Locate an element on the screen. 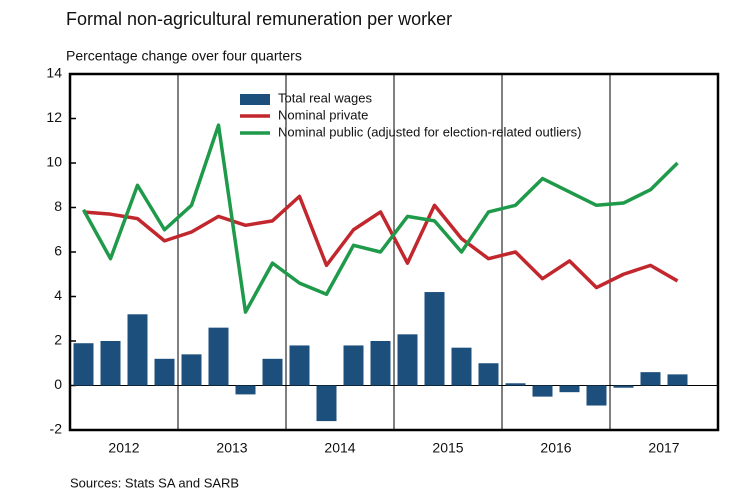  y-tick-label: 2 is located at coordinates (58, 340).